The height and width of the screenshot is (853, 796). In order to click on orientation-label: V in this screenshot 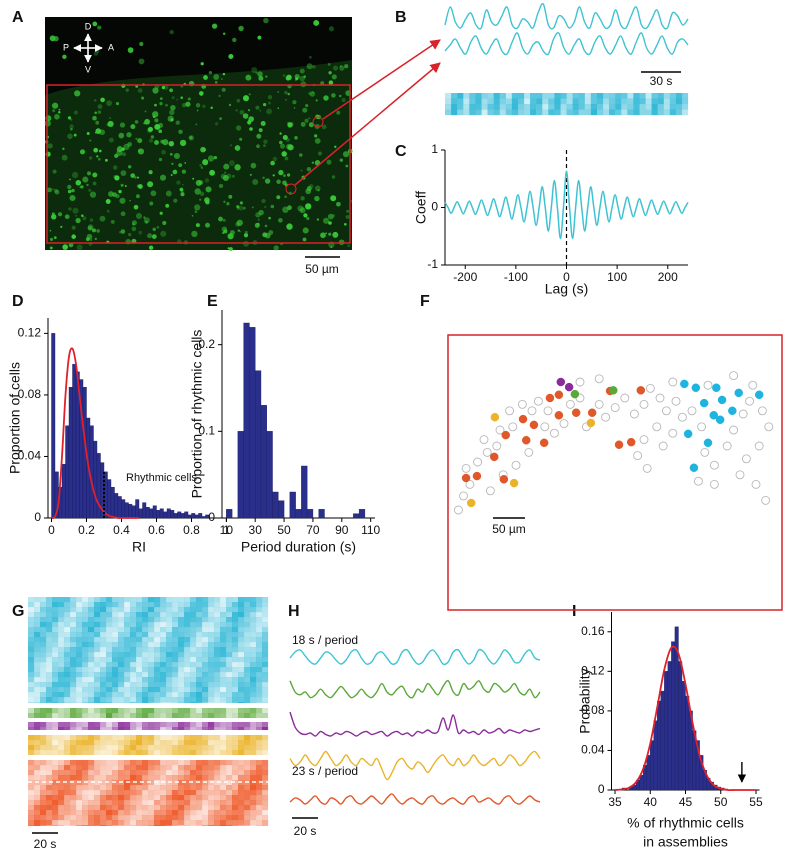, I will do `click(88, 69)`.